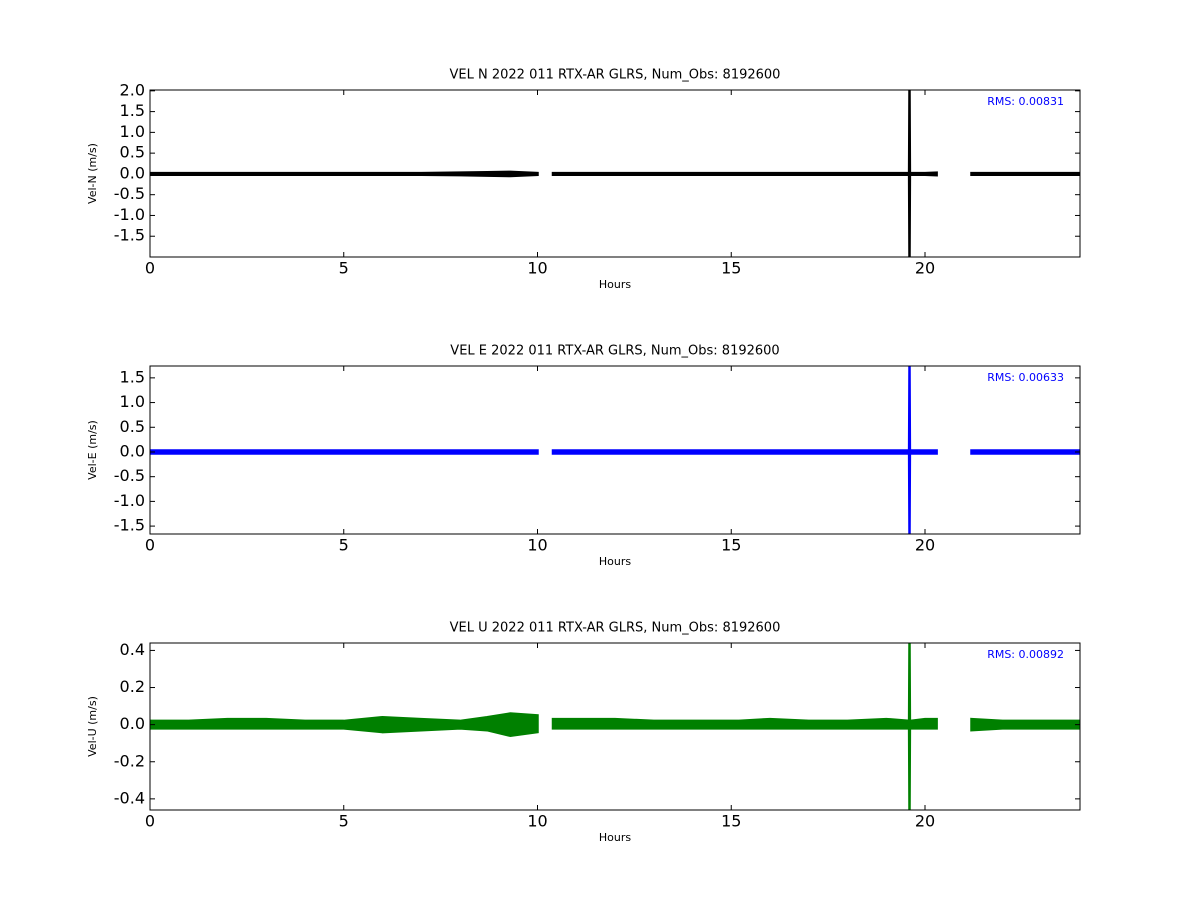 The height and width of the screenshot is (900, 1200). Describe the element at coordinates (129, 797) in the screenshot. I see `y-tick-label: -0.4` at that location.